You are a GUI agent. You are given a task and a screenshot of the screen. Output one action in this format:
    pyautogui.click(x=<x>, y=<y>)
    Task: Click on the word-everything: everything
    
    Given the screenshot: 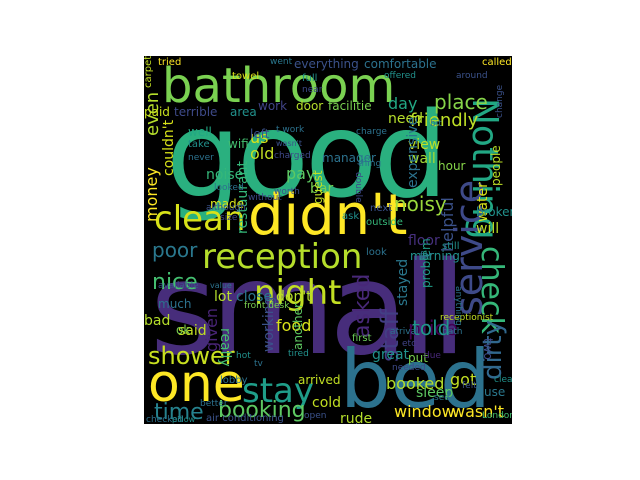 What is the action you would take?
    pyautogui.click(x=326, y=64)
    